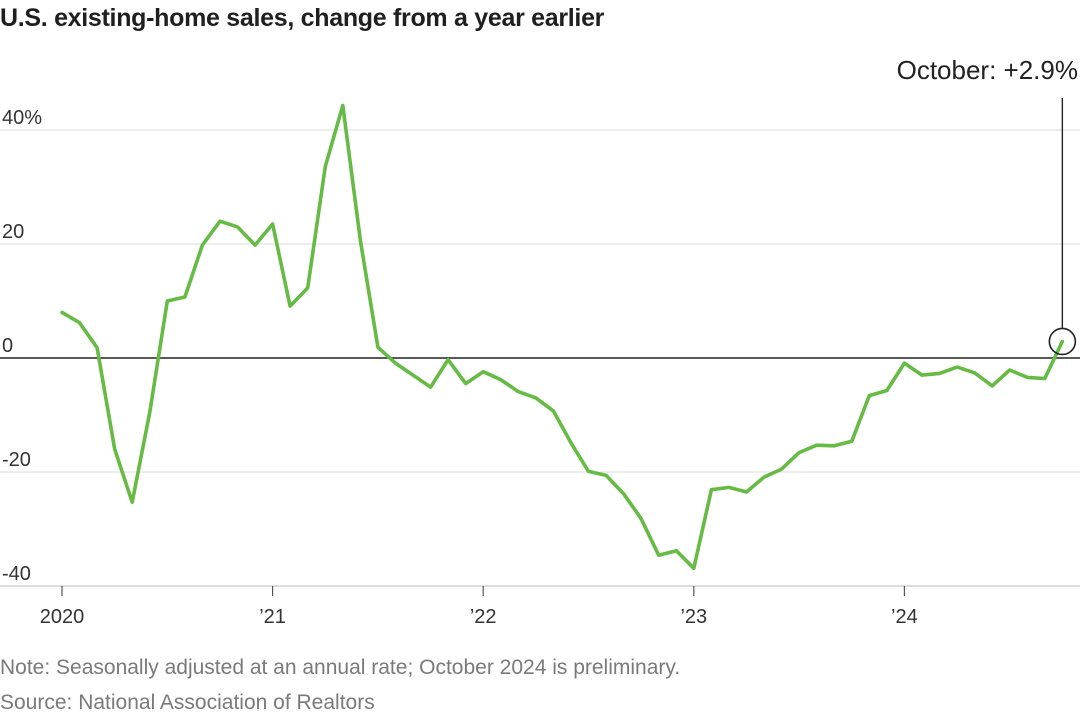  I want to click on x-axis: 2020 ’21 ’22 ’23 ’24, so click(540, 606).